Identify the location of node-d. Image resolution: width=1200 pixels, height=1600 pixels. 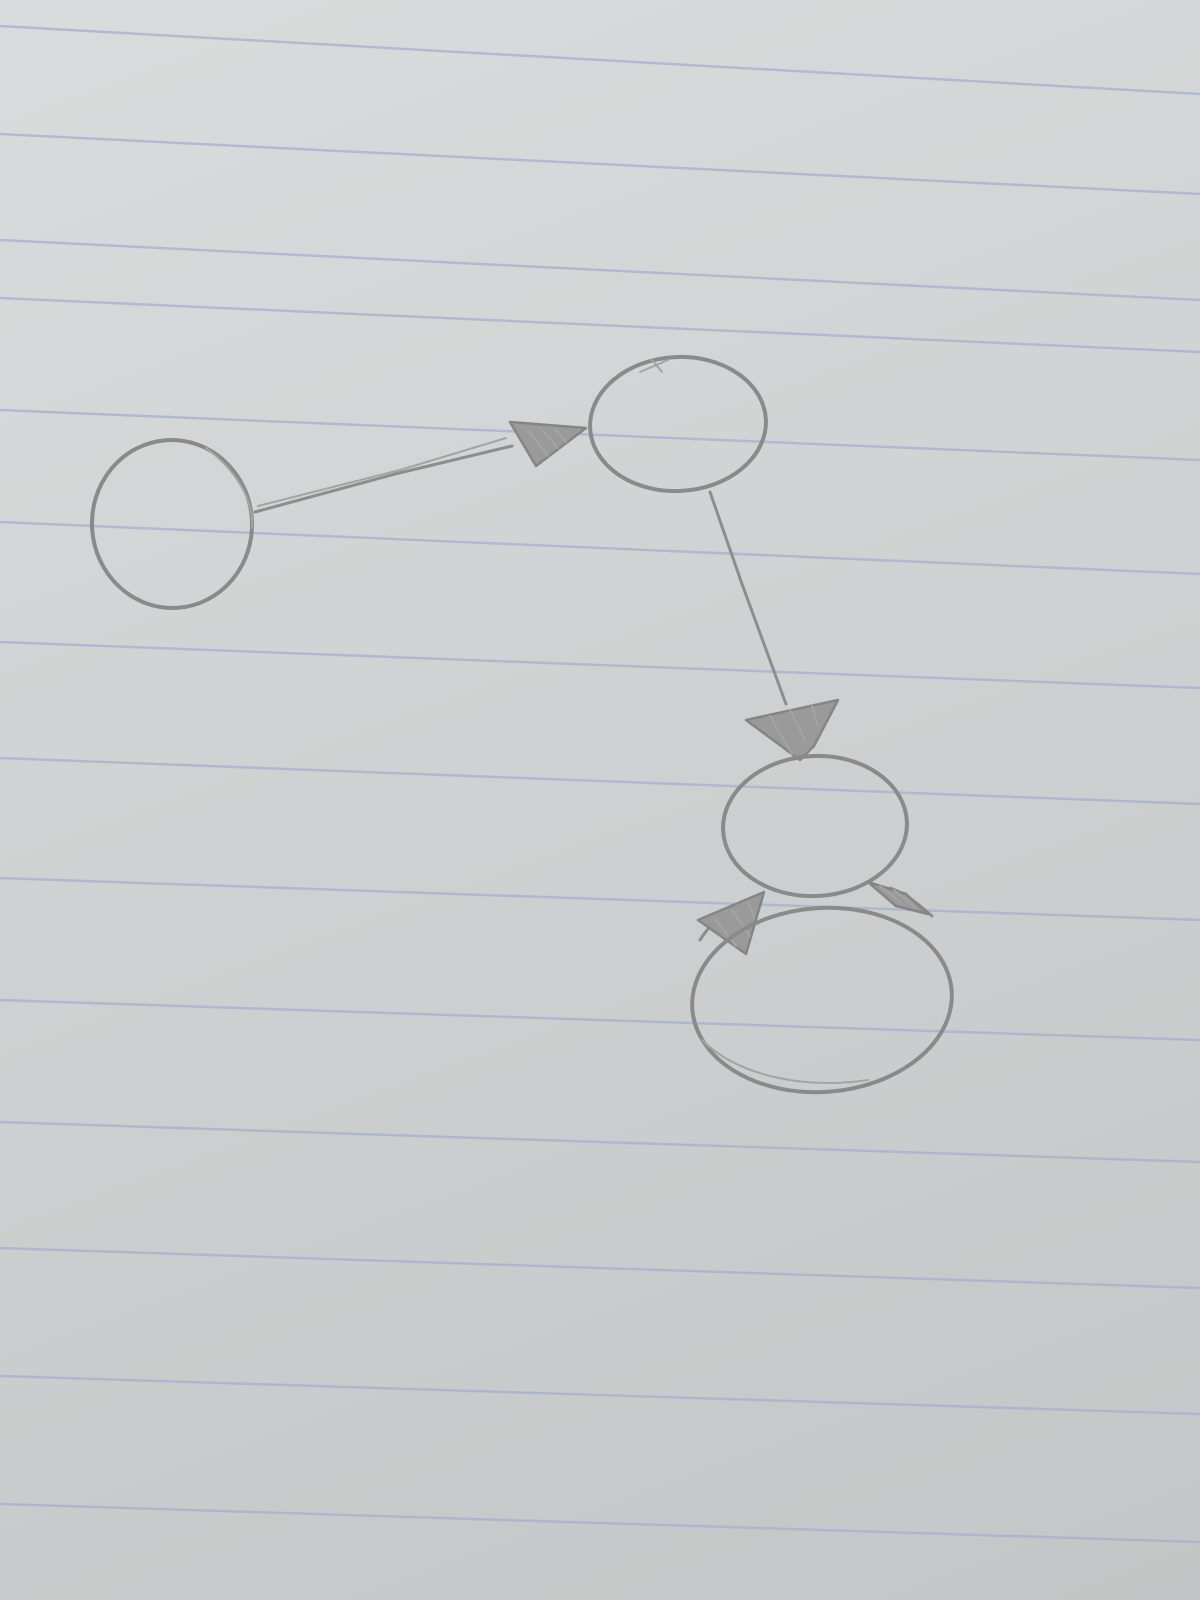
(822, 1000).